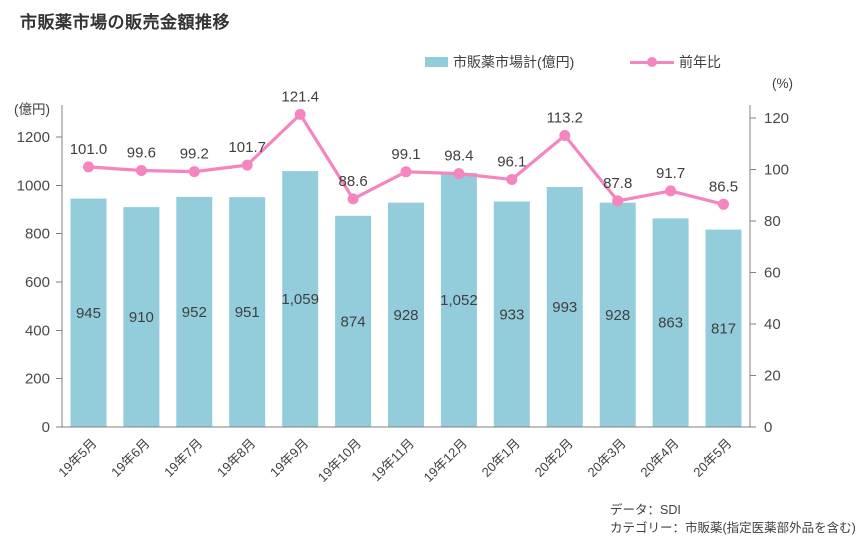 This screenshot has height=549, width=865. Describe the element at coordinates (33, 137) in the screenshot. I see `left-axis-tick-label: 1200` at that location.